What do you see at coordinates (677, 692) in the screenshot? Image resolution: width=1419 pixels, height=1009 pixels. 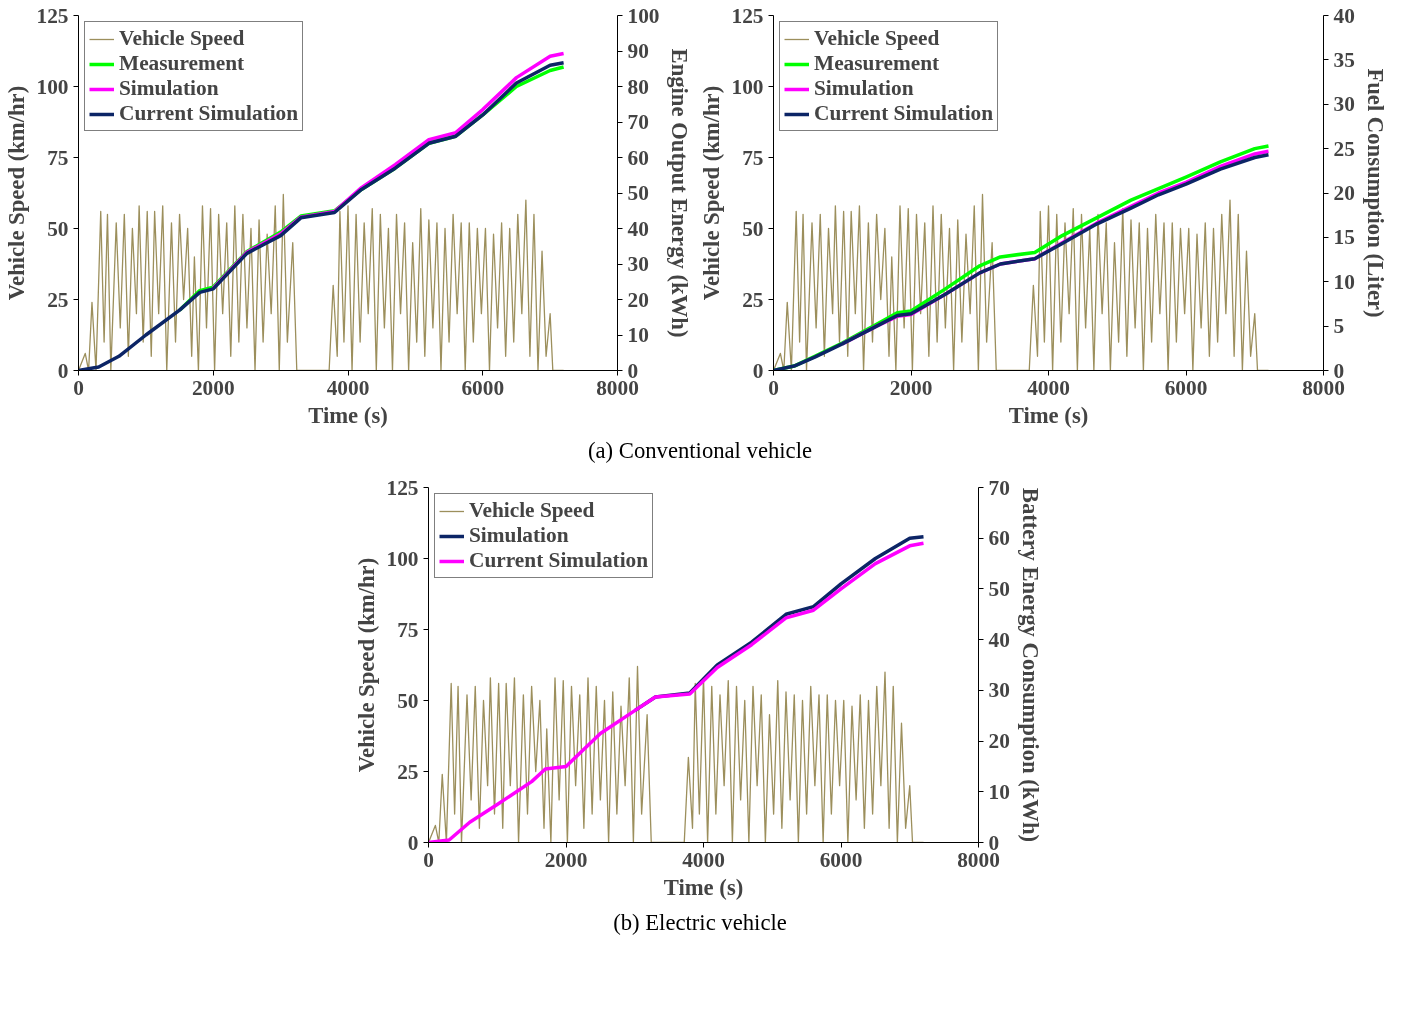 I see `line-series` at bounding box center [677, 692].